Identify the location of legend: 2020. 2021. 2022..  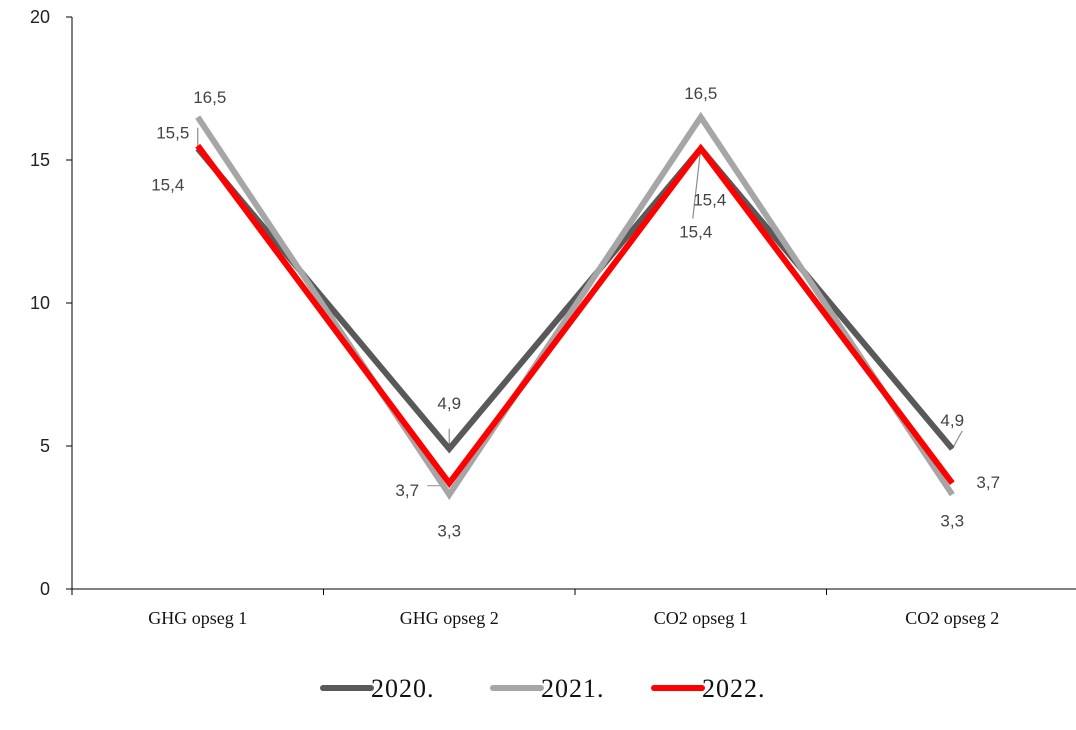
(543, 688).